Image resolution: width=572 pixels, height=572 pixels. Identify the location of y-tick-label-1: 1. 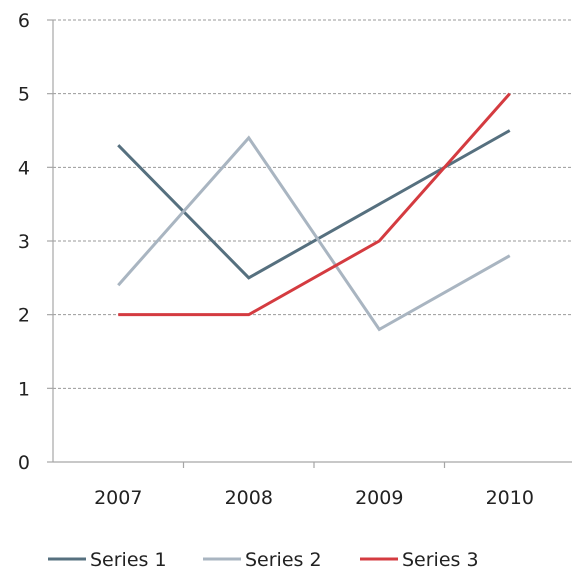
(24, 389).